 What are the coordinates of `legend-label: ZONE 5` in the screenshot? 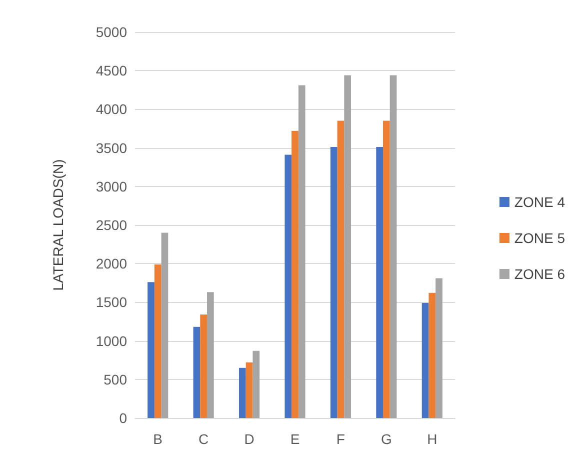 It's located at (540, 238).